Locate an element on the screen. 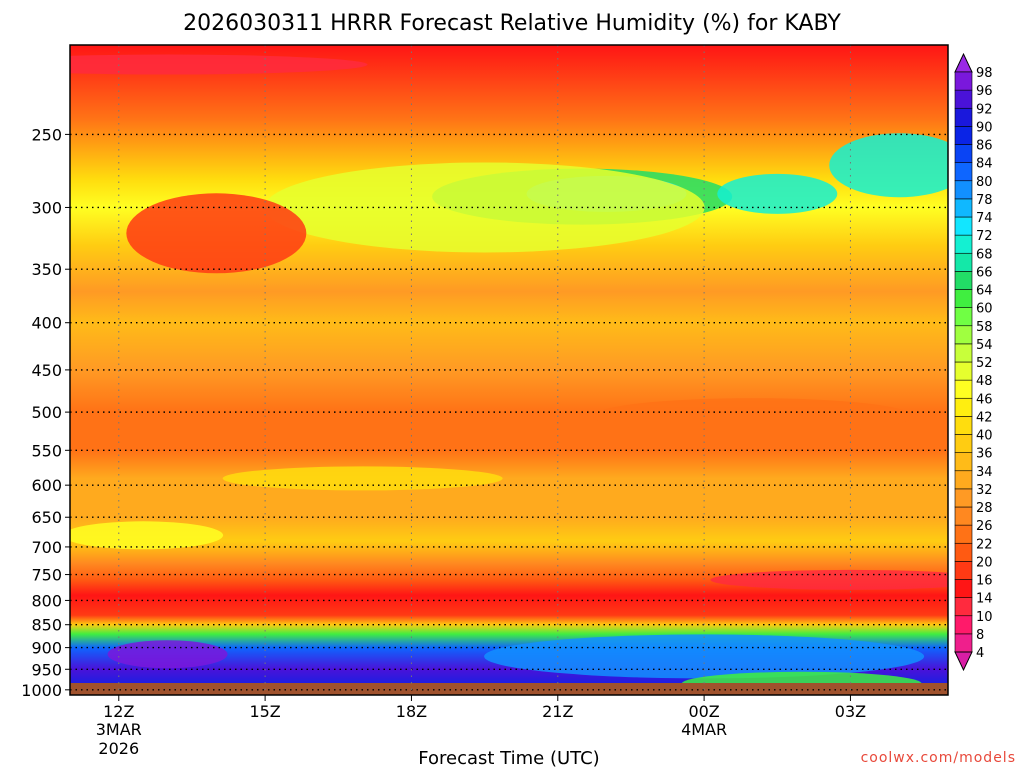  x-tick-label: 15Z is located at coordinates (264, 711).